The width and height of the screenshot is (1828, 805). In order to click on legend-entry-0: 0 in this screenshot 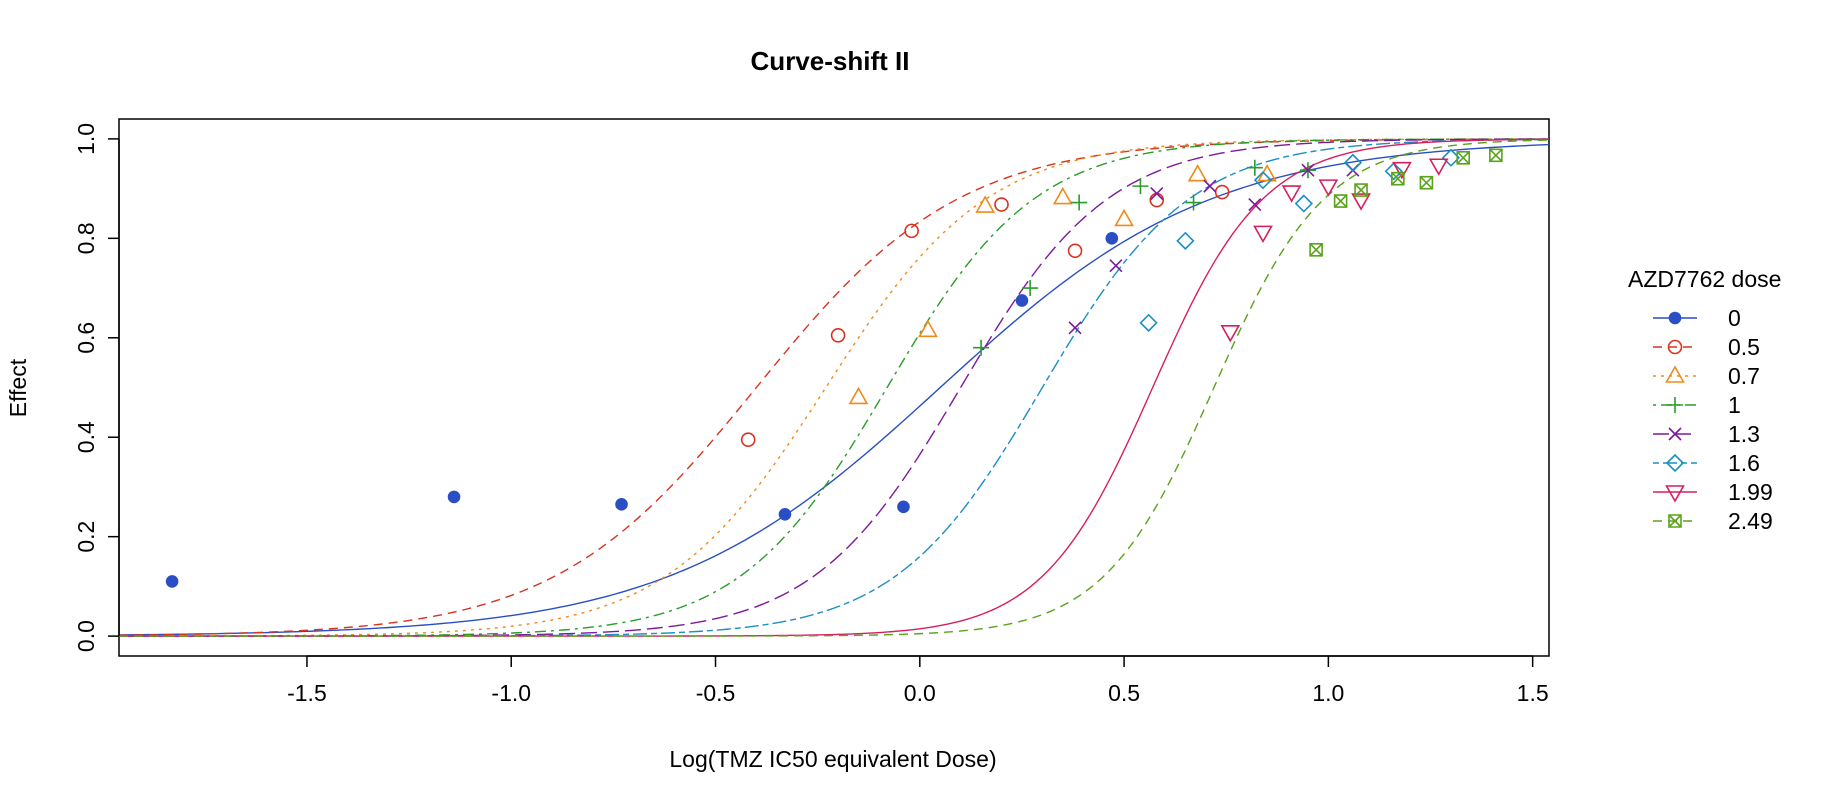, I will do `click(1697, 318)`.